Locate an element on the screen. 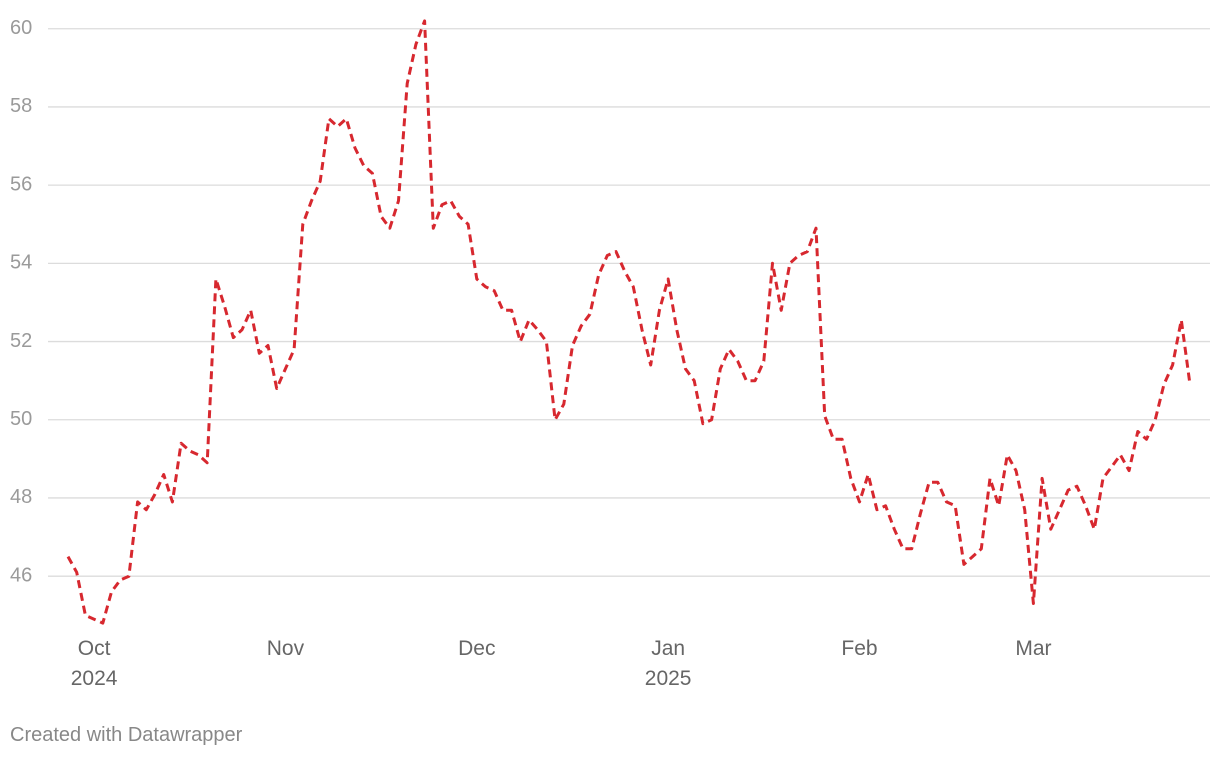 The height and width of the screenshot is (760, 1220). x-tick-label: Nov is located at coordinates (285, 648).